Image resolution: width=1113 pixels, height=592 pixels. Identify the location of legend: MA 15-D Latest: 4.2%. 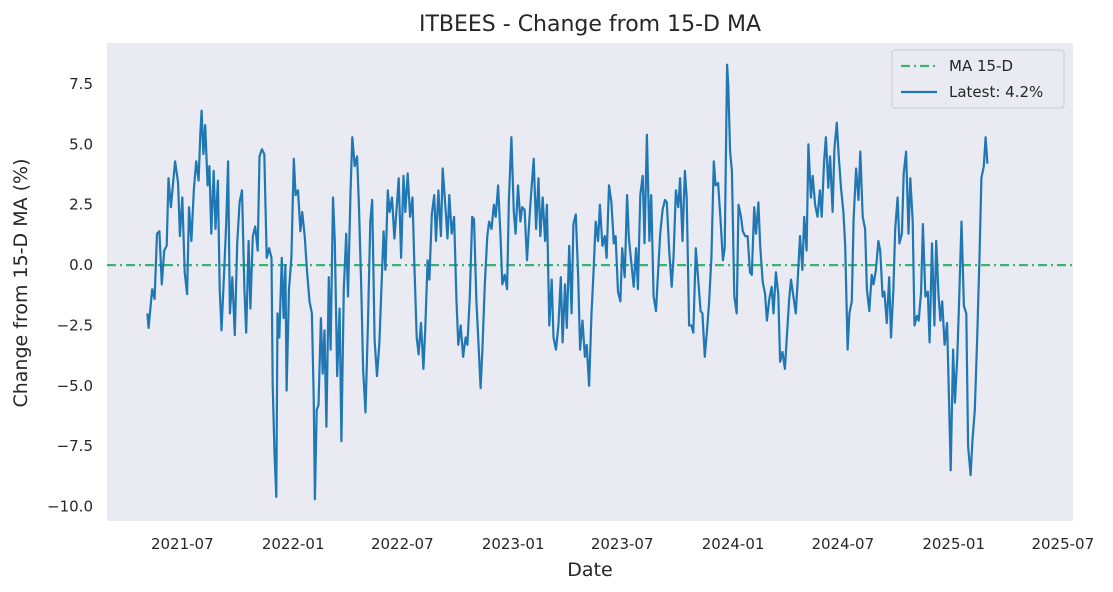
(978, 79).